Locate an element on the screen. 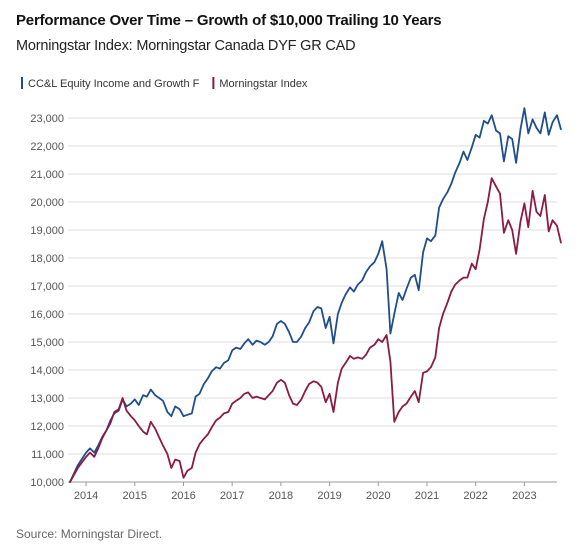  y-tick-label: 16,000 is located at coordinates (47, 315).